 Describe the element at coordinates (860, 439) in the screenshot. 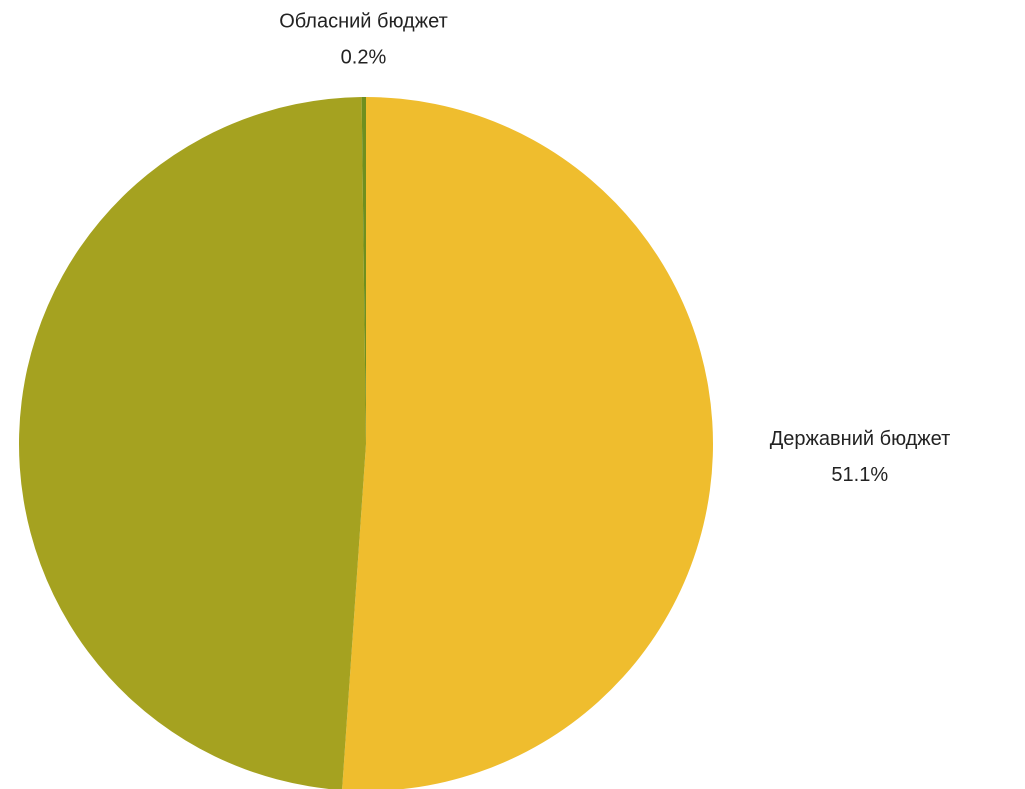

I see `slice-label: Державний бюджет` at that location.